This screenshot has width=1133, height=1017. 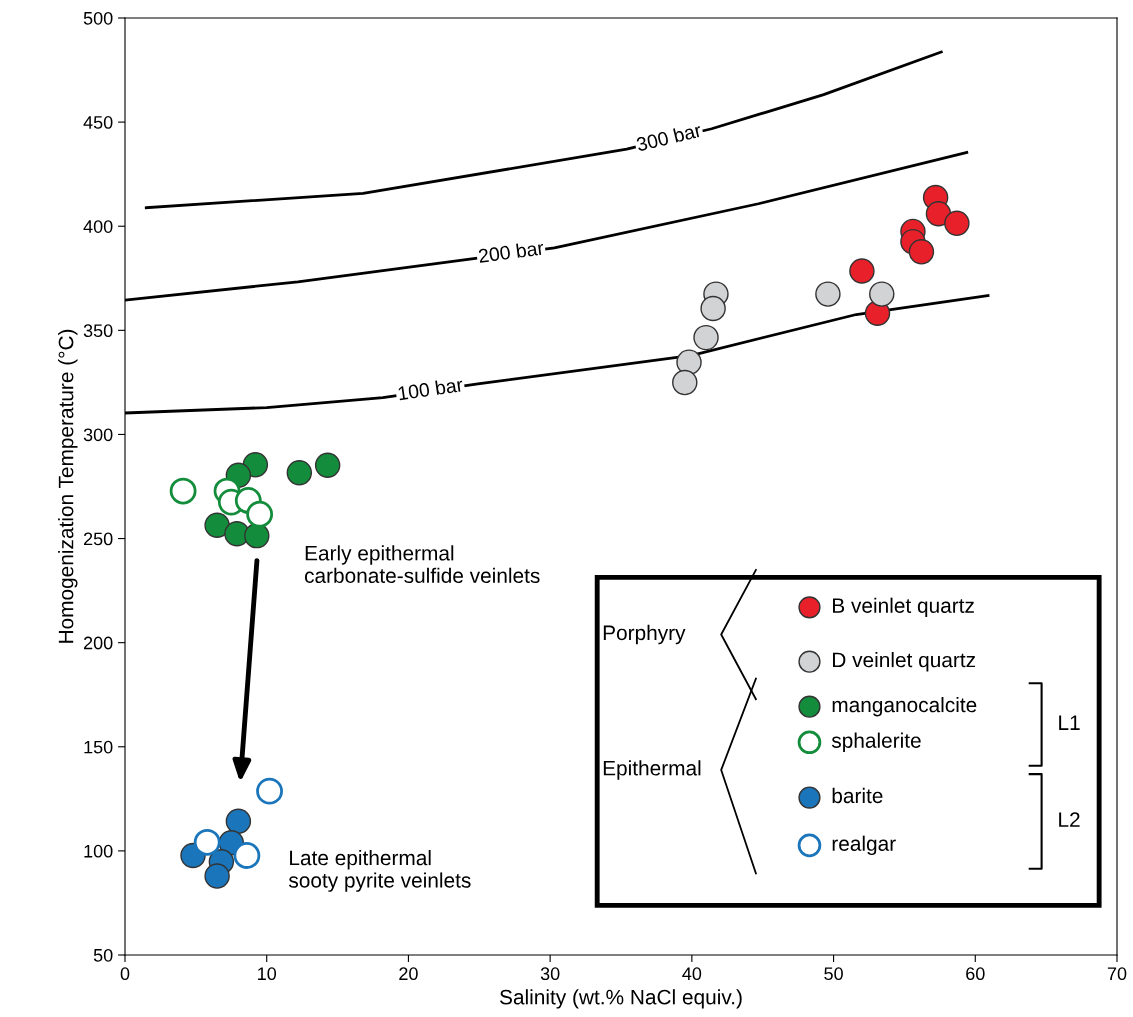 What do you see at coordinates (692, 974) in the screenshot?
I see `x-tick-label: 40` at bounding box center [692, 974].